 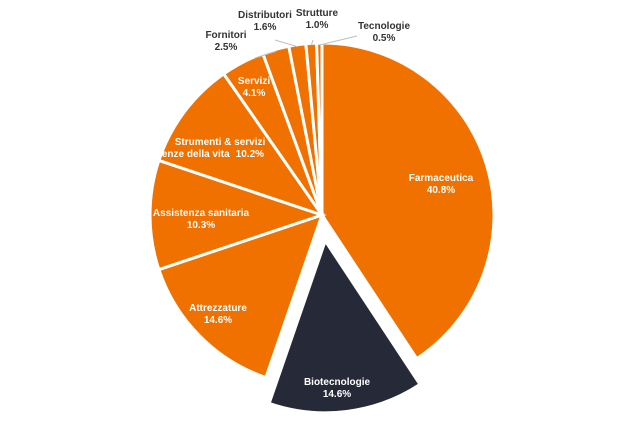 What do you see at coordinates (240, 296) in the screenshot?
I see `pie-slice-attrezzature` at bounding box center [240, 296].